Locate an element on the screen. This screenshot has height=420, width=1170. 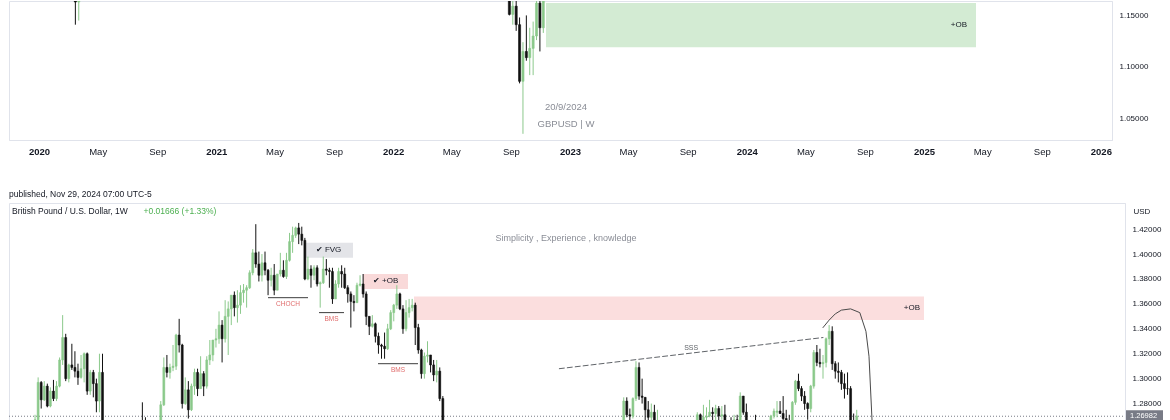
x-tick-label: 2024 is located at coordinates (747, 151).